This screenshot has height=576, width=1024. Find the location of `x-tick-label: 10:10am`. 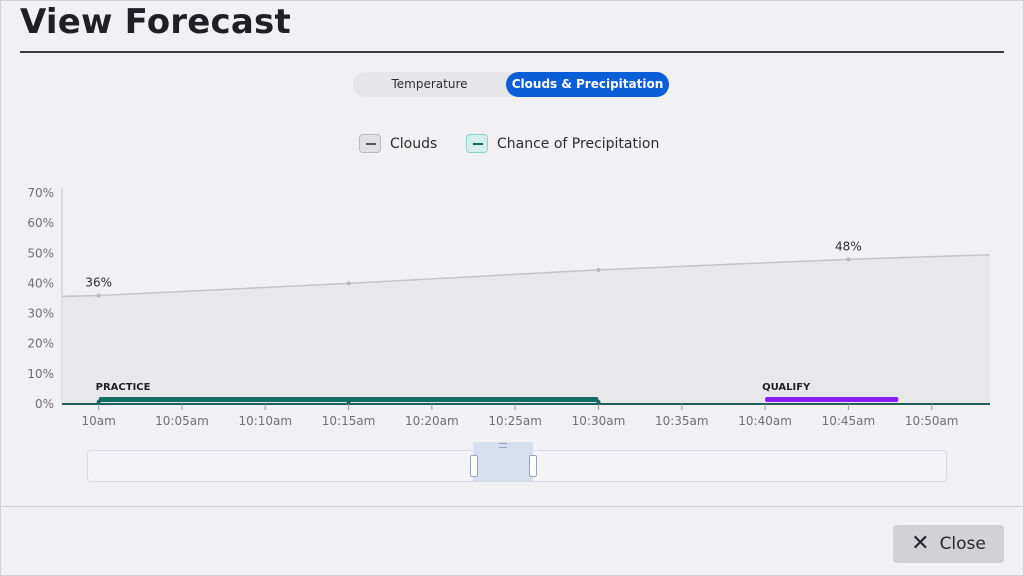

x-tick-label: 10:10am is located at coordinates (265, 421).